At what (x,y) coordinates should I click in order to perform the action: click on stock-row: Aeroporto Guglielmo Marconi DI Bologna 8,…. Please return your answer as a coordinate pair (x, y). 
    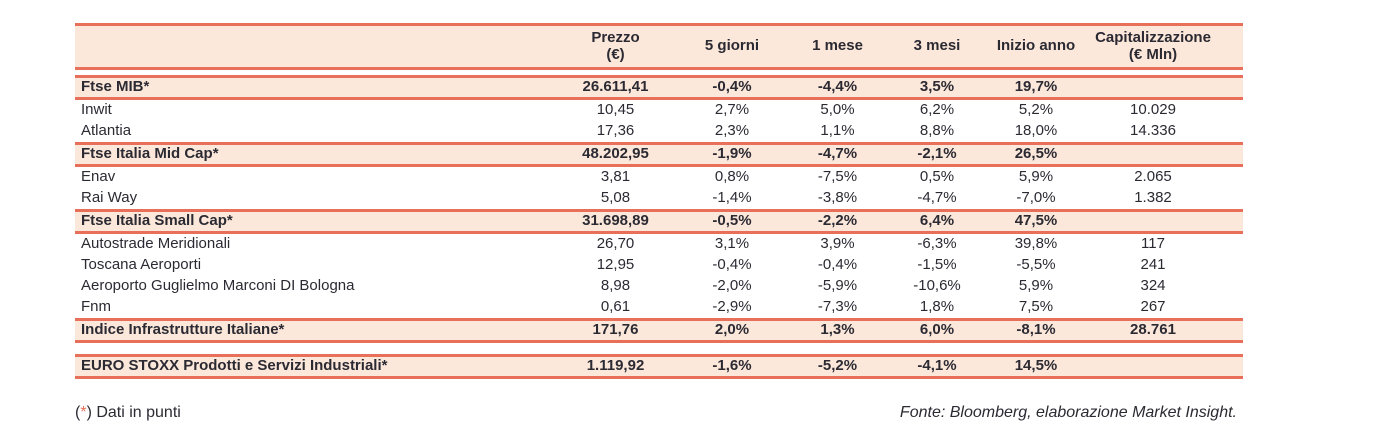
    Looking at the image, I should click on (659, 286).